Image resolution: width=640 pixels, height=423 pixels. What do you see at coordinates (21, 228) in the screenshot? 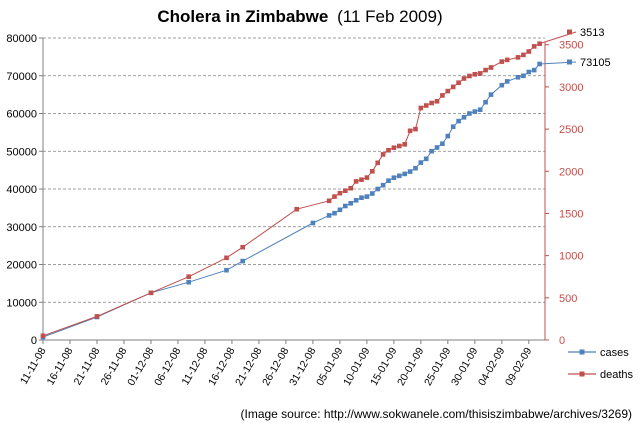
I see `left-axis-tick-label: 30000` at bounding box center [21, 228].